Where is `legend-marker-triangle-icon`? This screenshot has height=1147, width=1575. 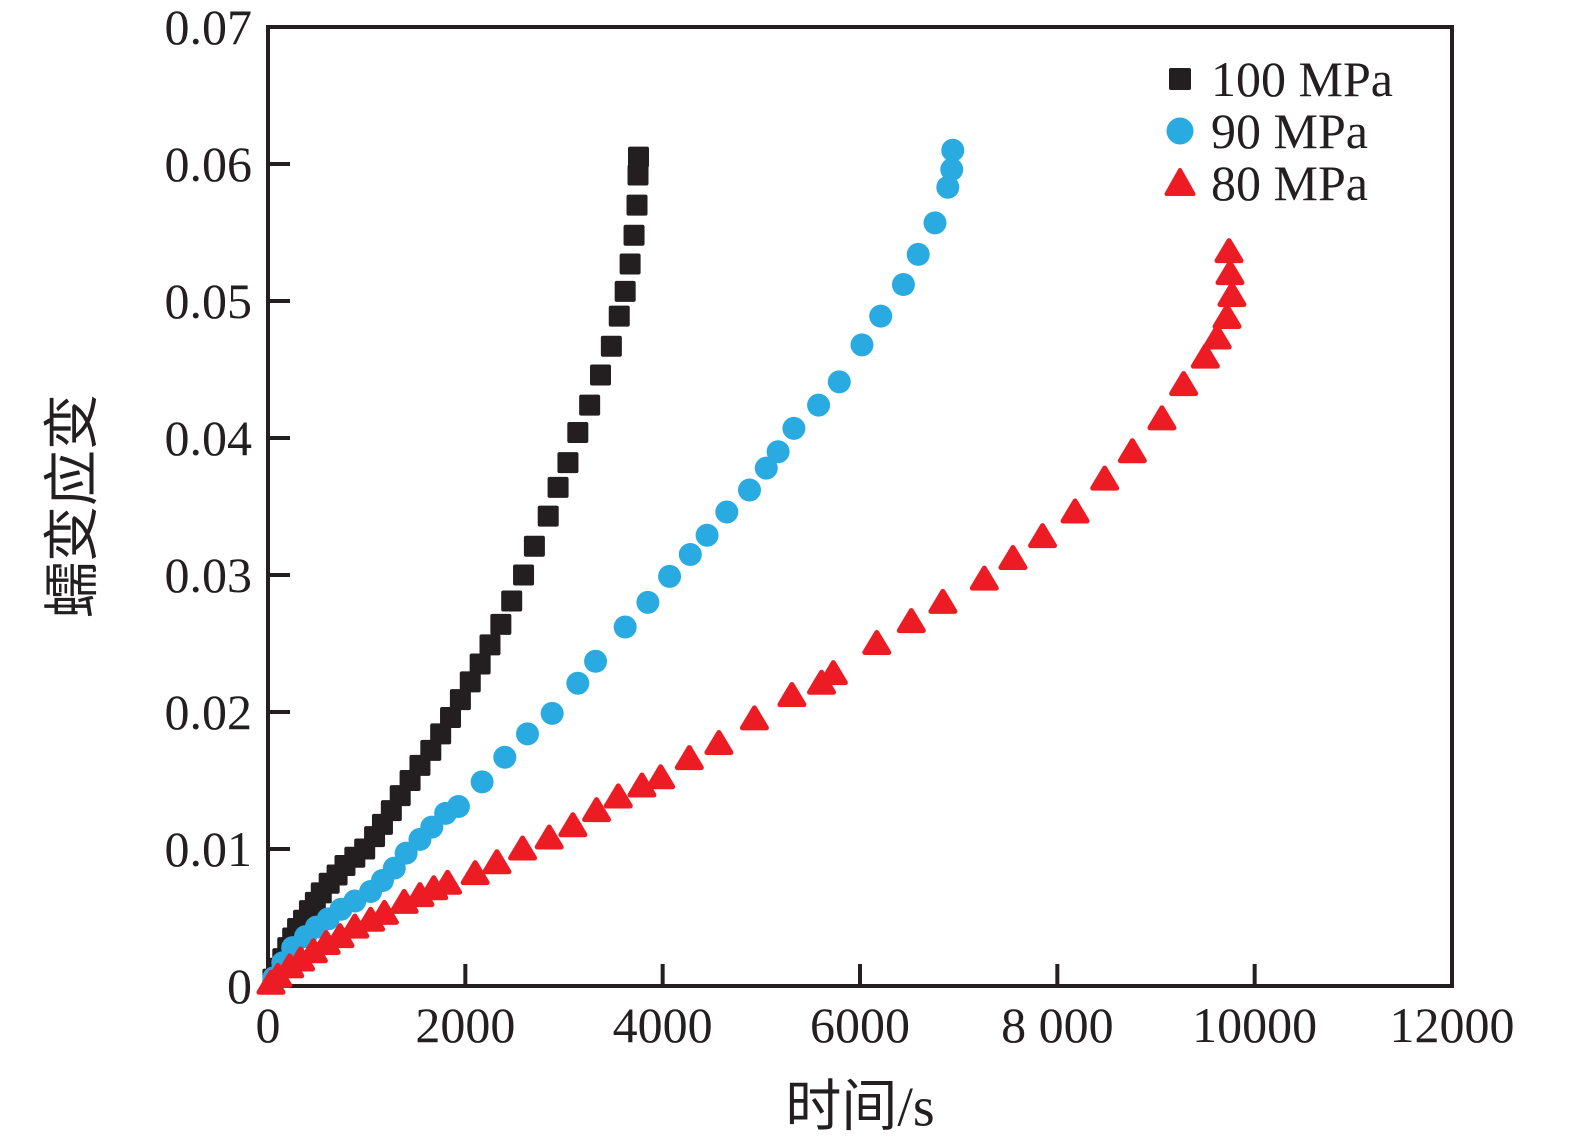 legend-marker-triangle-icon is located at coordinates (1180, 182).